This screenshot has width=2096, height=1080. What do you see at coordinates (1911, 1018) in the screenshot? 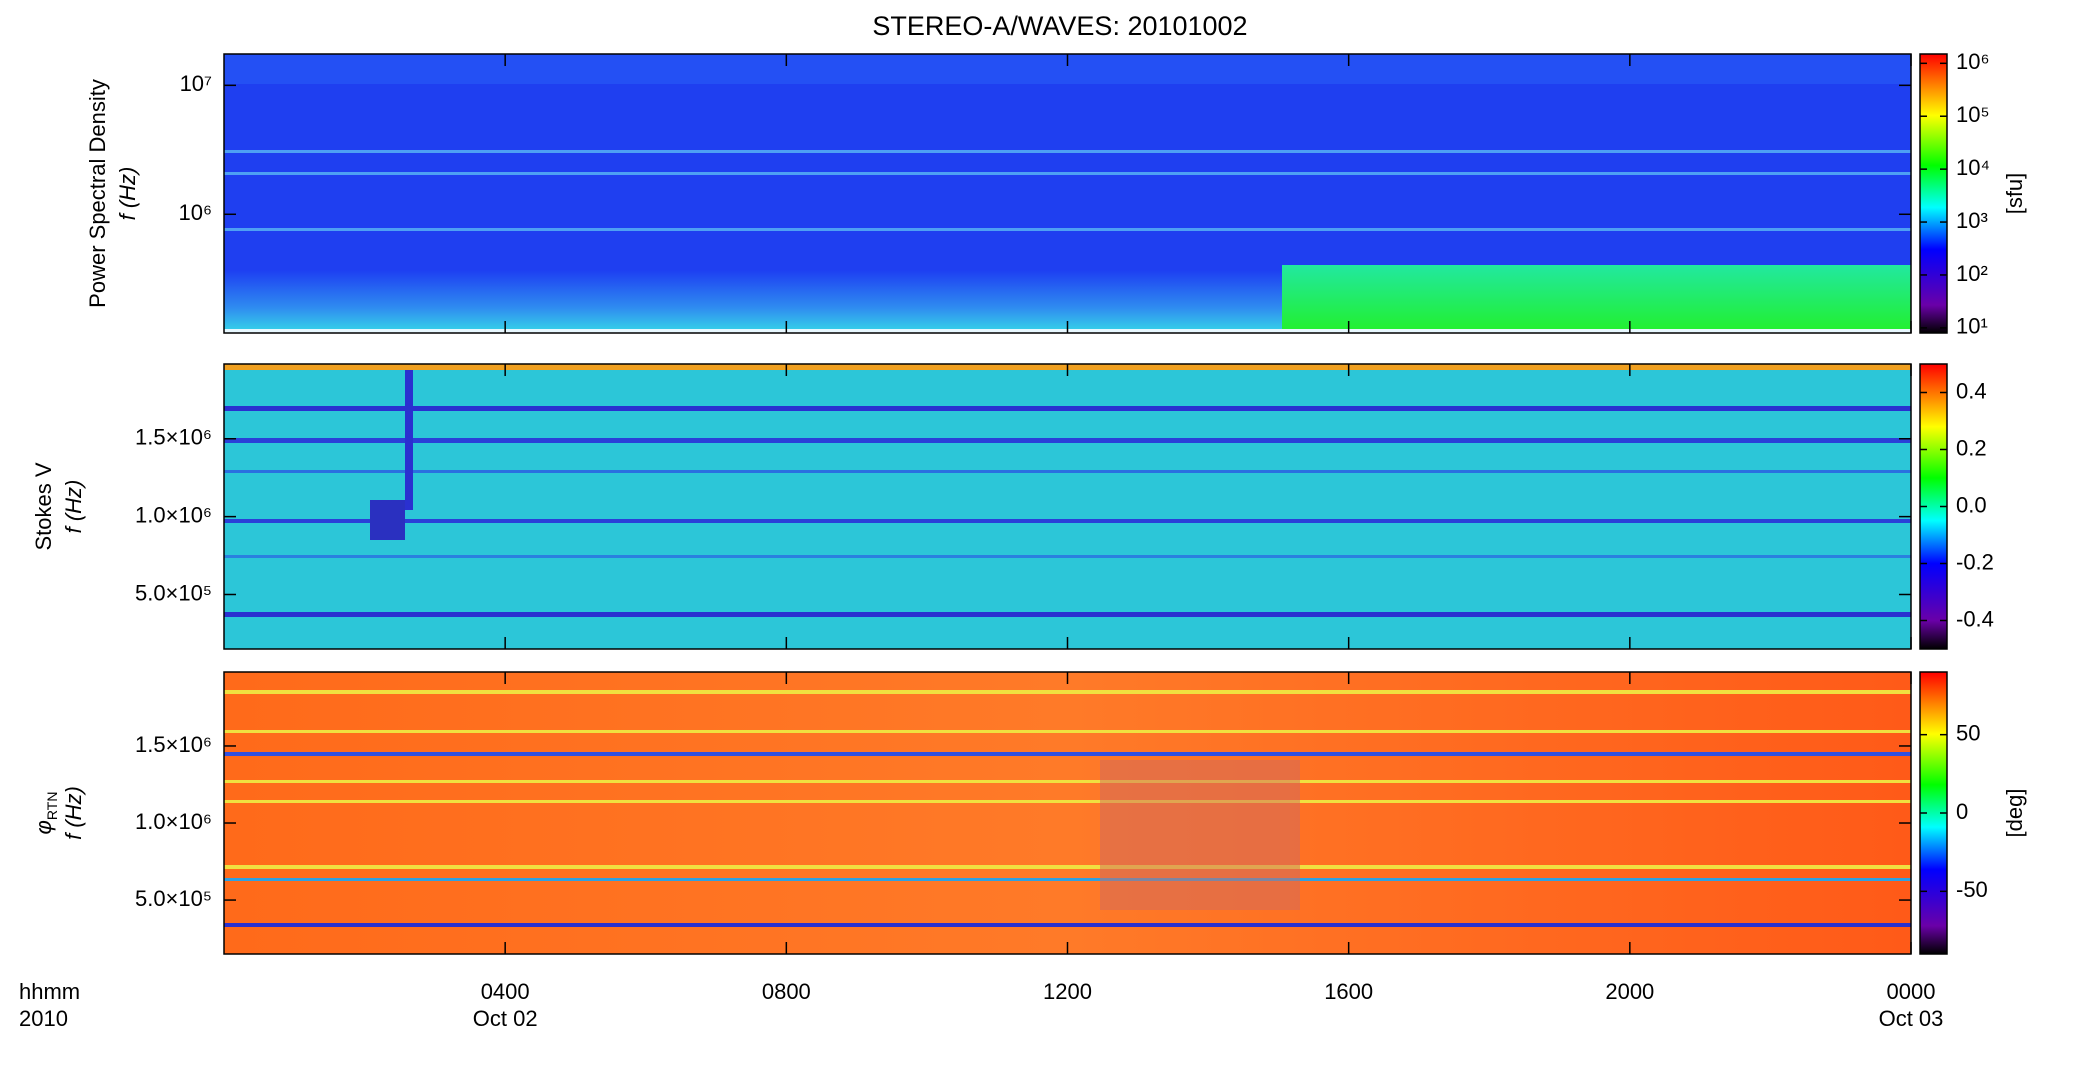
I see `x-date-label: Oct 03` at bounding box center [1911, 1018].